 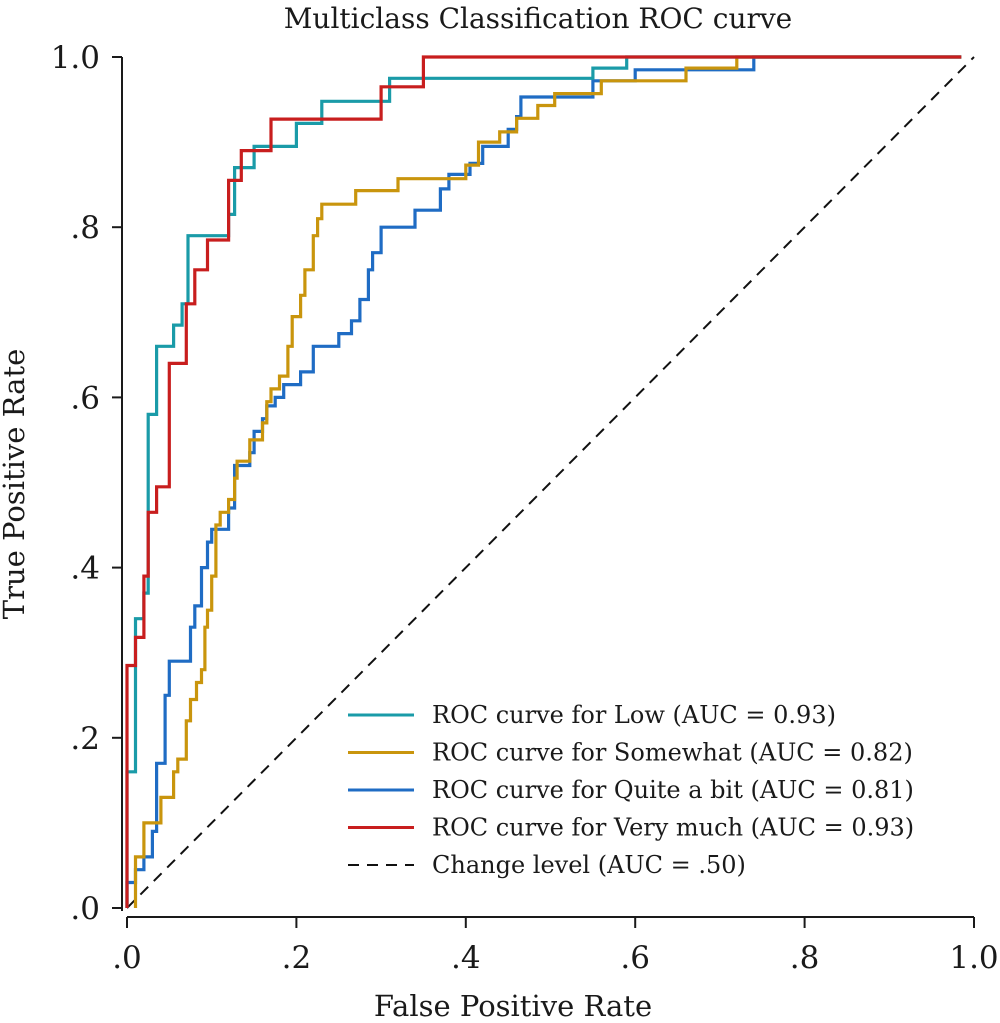 What do you see at coordinates (973, 958) in the screenshot?
I see `x-tick-label: 1.0` at bounding box center [973, 958].